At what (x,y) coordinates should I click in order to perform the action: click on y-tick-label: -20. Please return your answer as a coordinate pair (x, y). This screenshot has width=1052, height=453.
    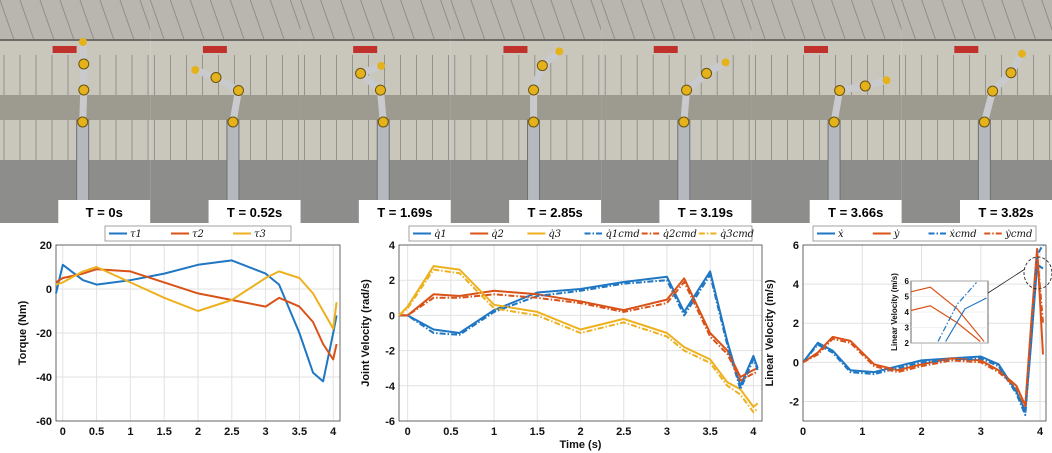
    Looking at the image, I should click on (44, 334).